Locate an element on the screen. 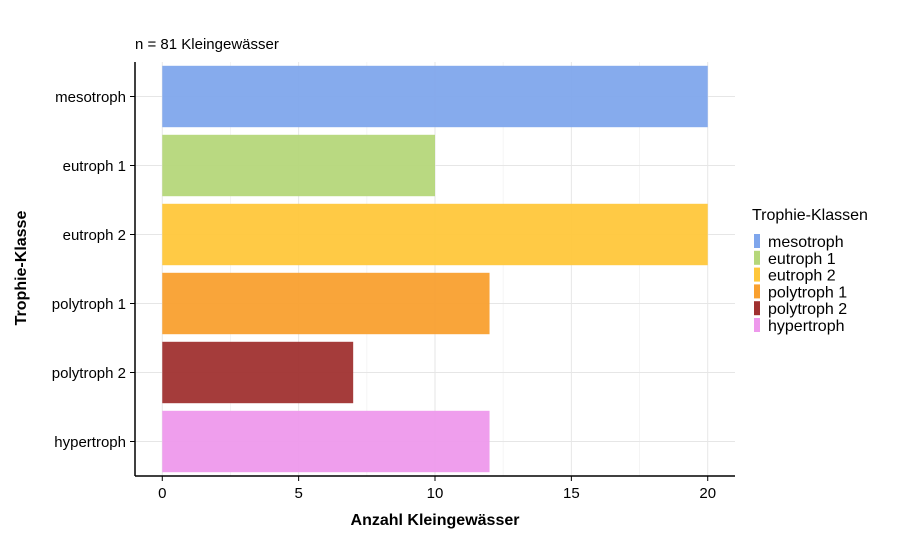  subtitle: n = 81 Kleingewässer is located at coordinates (207, 44).